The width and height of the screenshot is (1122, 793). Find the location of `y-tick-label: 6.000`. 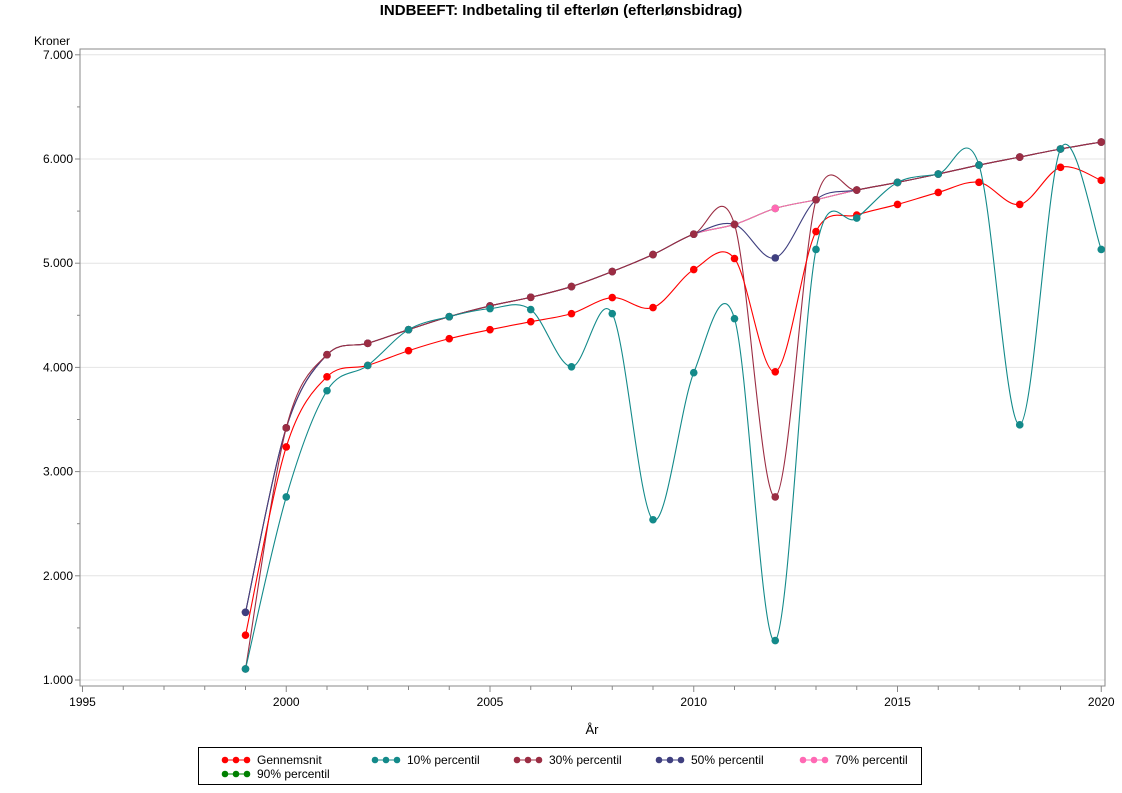

y-tick-label: 6.000 is located at coordinates (58, 159).